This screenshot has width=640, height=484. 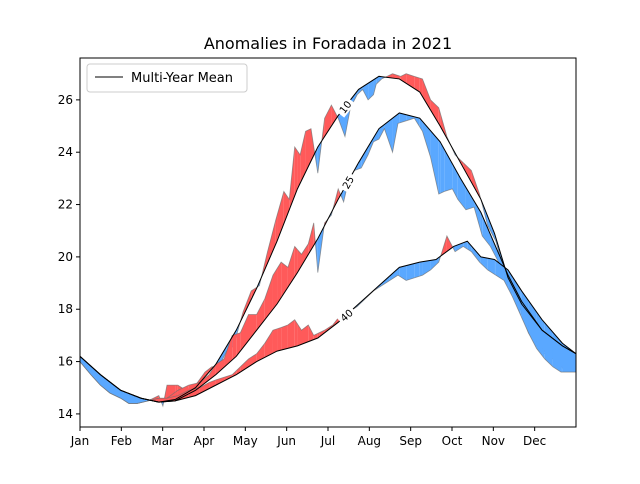 I want to click on x-tick-label-feb: Feb, so click(x=121, y=441).